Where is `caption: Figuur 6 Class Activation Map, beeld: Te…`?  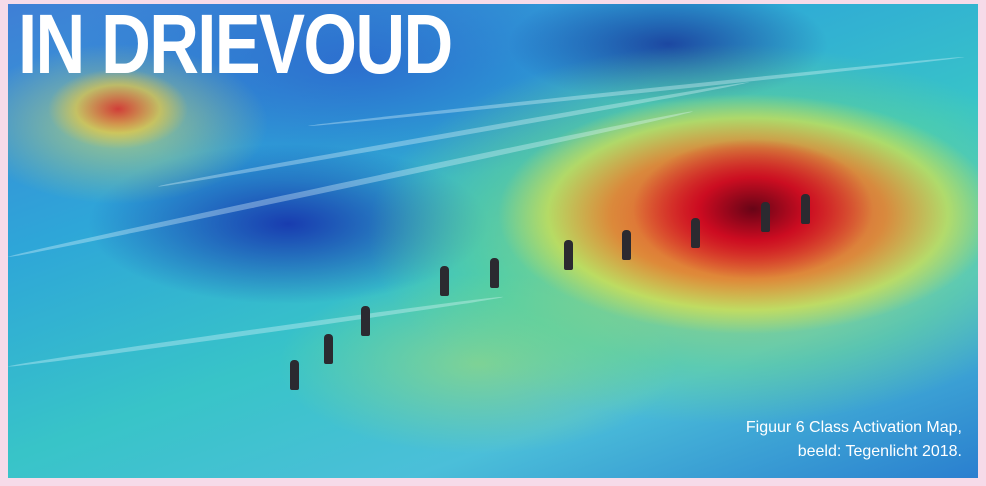 caption: Figuur 6 Class Activation Map, beeld: Te… is located at coordinates (854, 440).